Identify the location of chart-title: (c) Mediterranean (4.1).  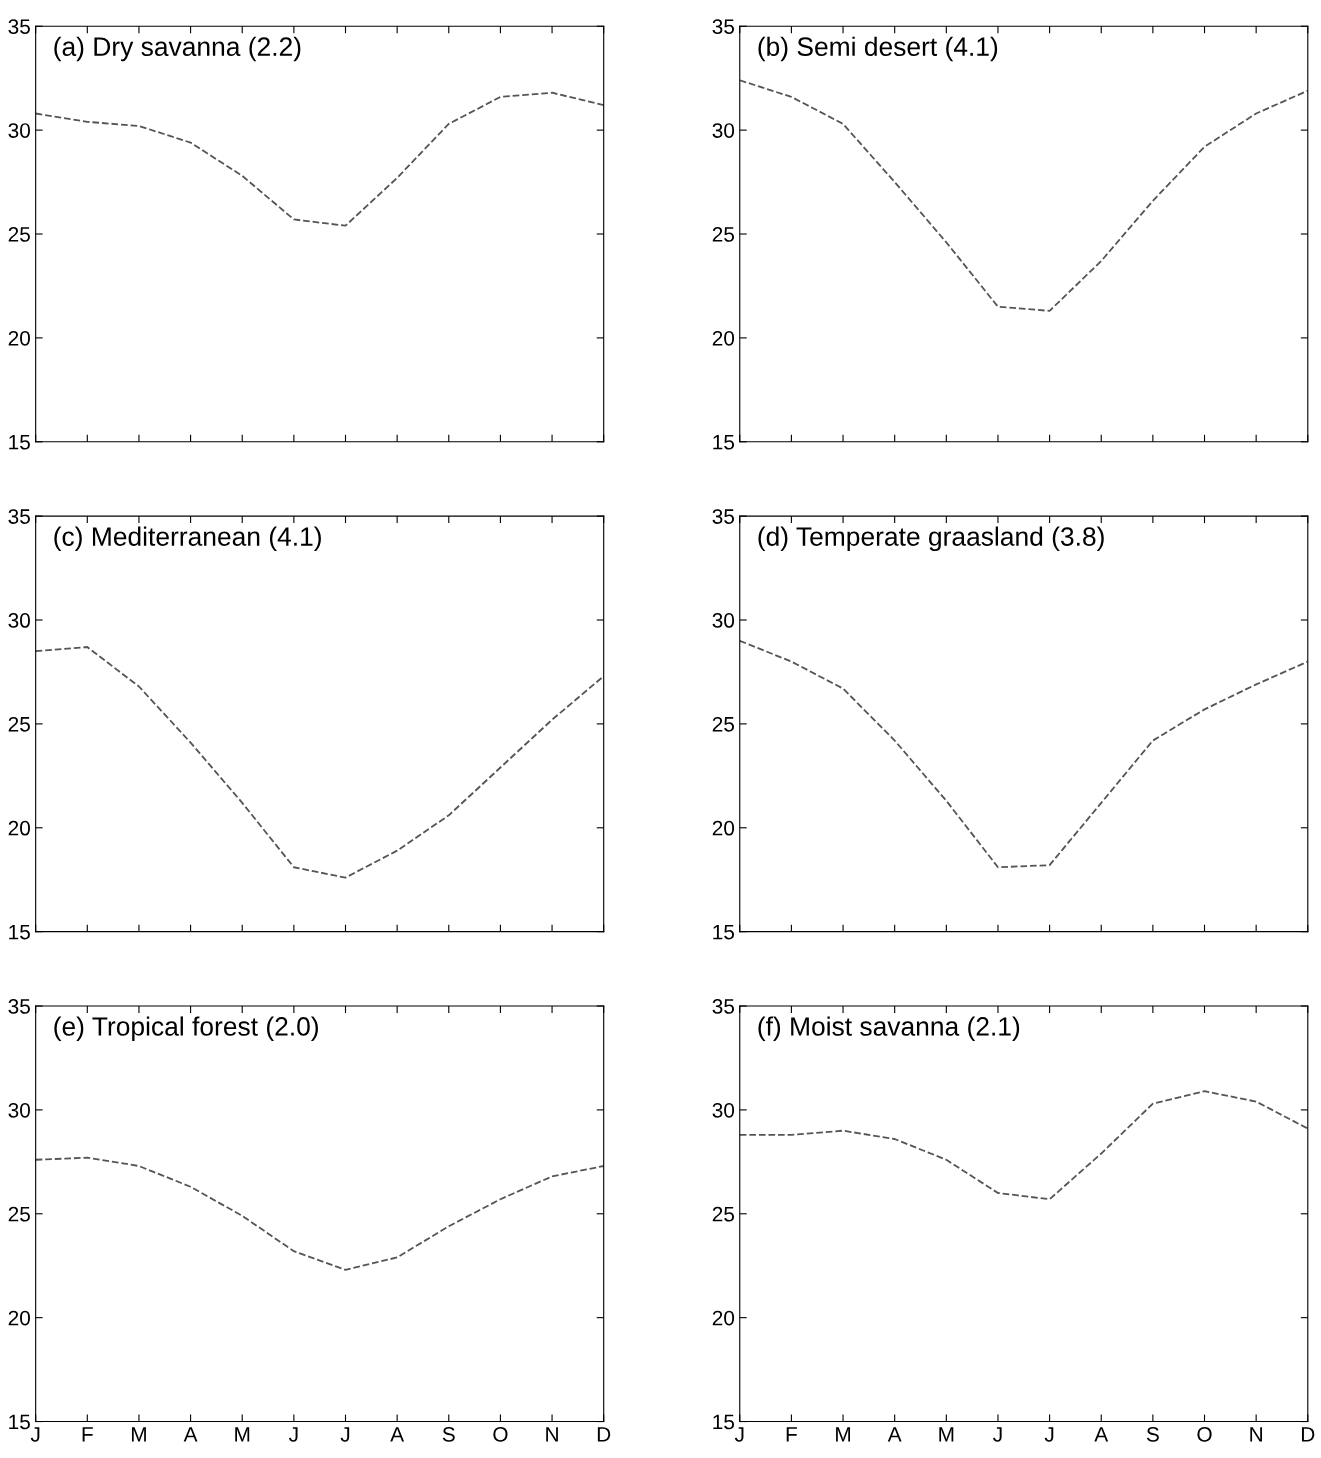
(187, 539).